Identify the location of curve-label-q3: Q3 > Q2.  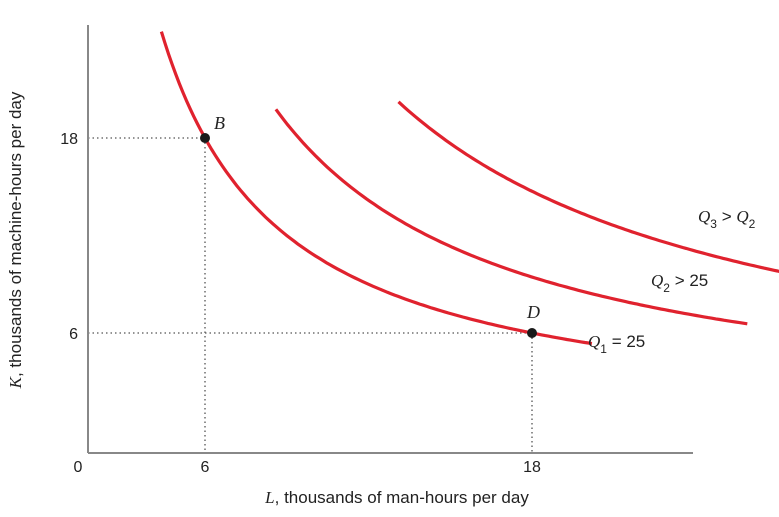
(727, 219).